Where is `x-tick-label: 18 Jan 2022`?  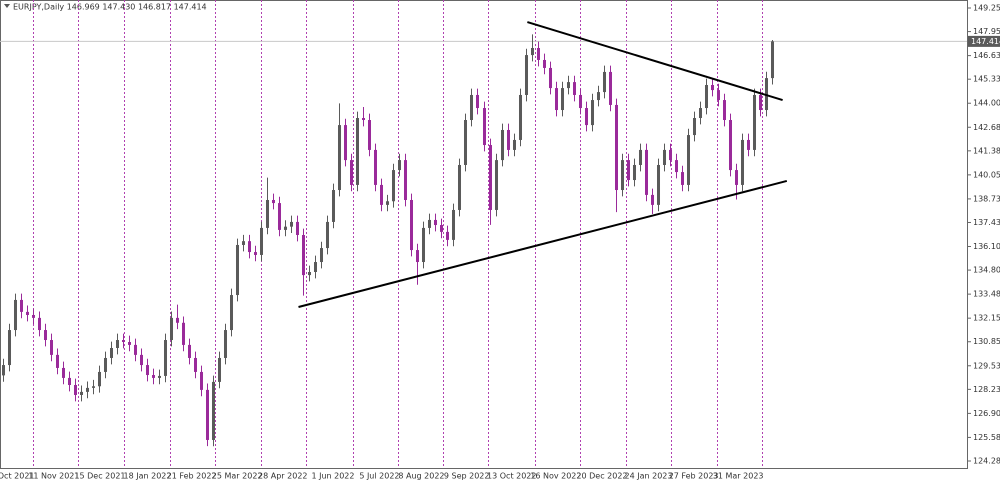 x-tick-label: 18 Jan 2022 is located at coordinates (148, 476).